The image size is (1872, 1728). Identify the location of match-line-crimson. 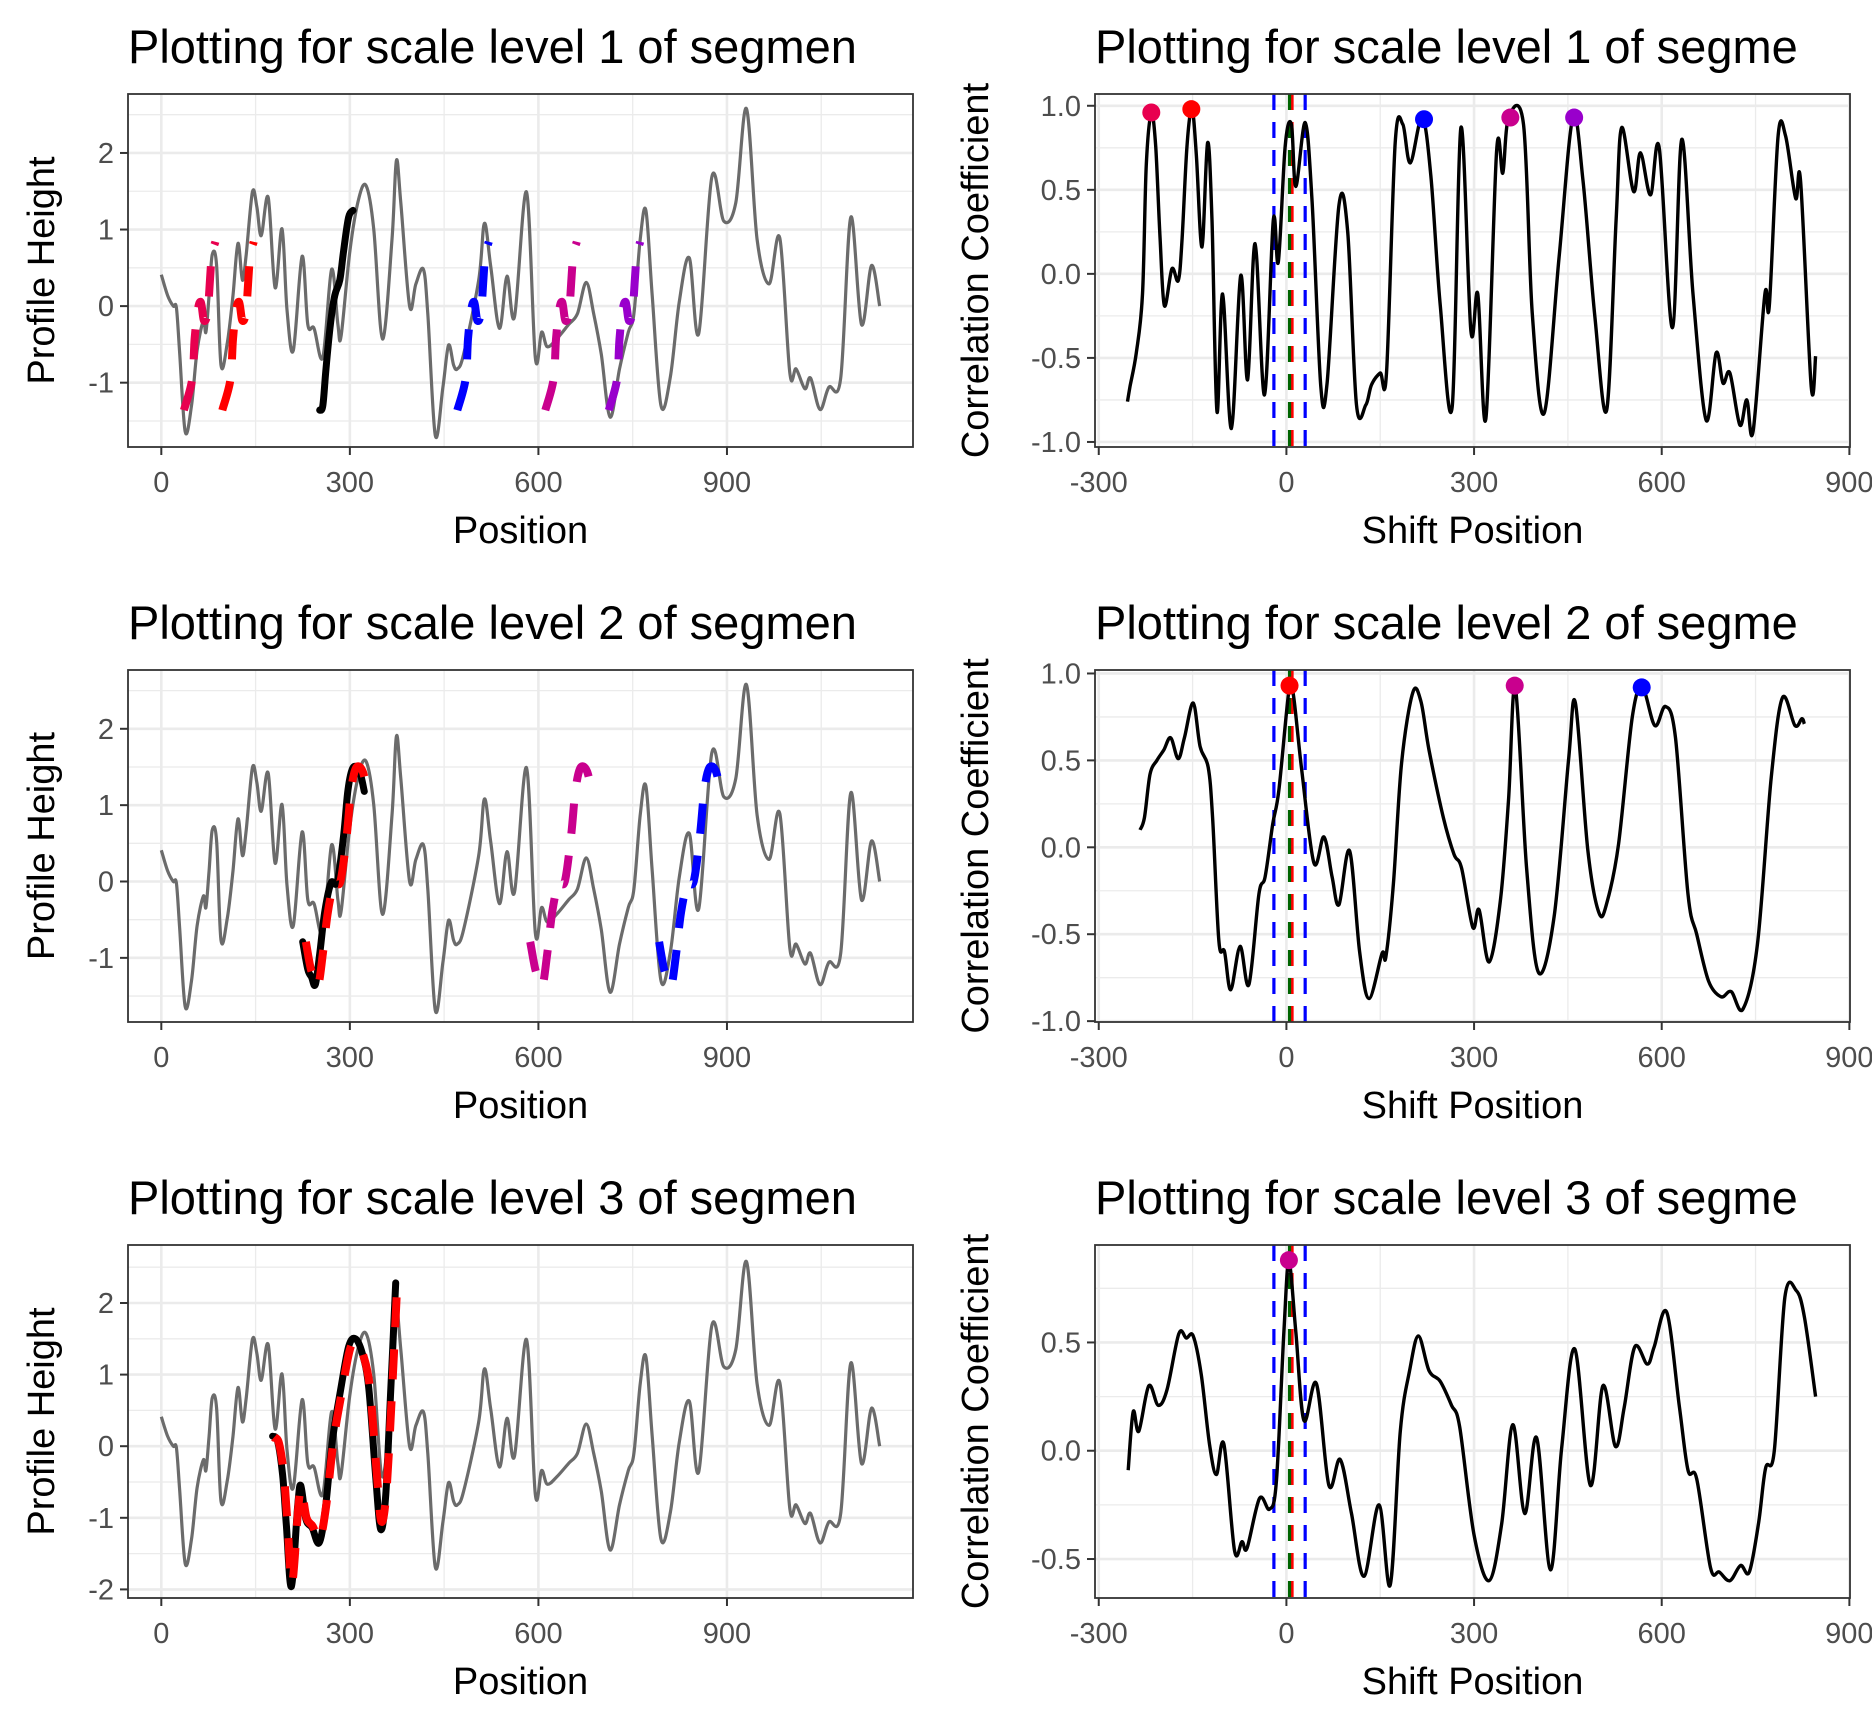
(200, 326).